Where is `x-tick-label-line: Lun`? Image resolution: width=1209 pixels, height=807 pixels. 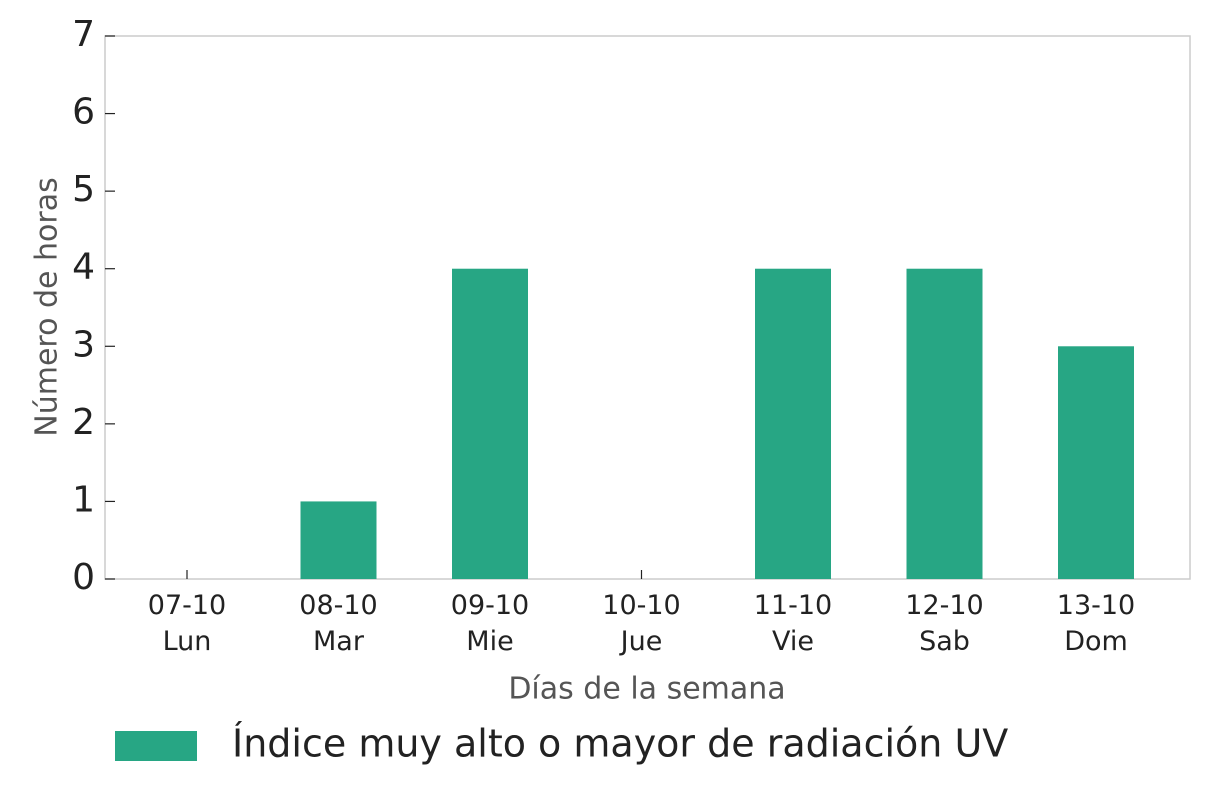 x-tick-label-line: Lun is located at coordinates (187, 641).